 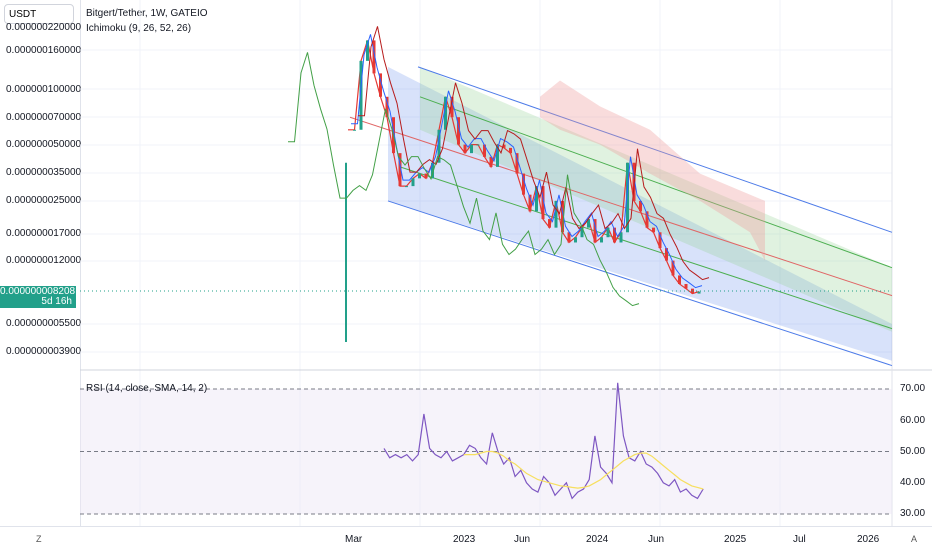 I want to click on price-tick: 0.000000017000, so click(x=44, y=233).